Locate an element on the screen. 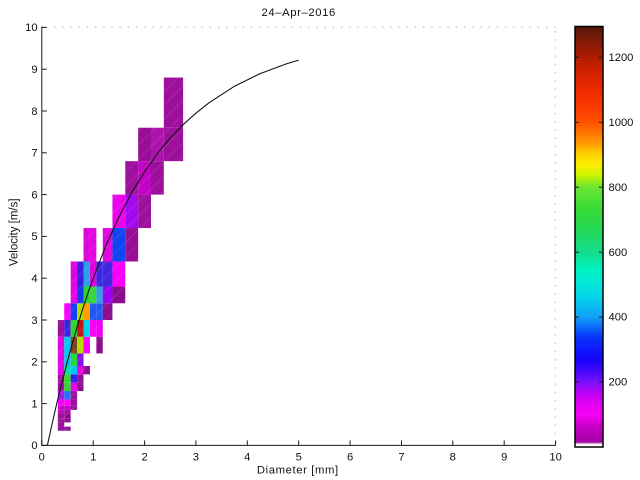 The image size is (640, 480). svg-text: 1200 is located at coordinates (621, 58).